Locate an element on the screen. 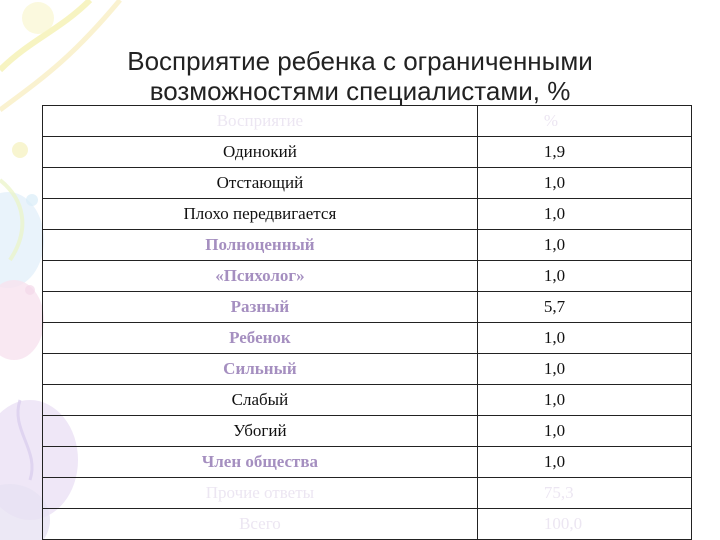 The width and height of the screenshot is (720, 540). table-row: Слабый 1,0 is located at coordinates (367, 400).